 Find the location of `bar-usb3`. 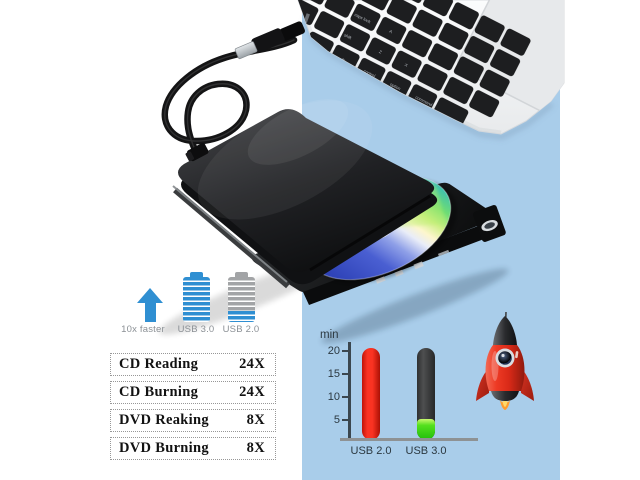

bar-usb3 is located at coordinates (426, 394).